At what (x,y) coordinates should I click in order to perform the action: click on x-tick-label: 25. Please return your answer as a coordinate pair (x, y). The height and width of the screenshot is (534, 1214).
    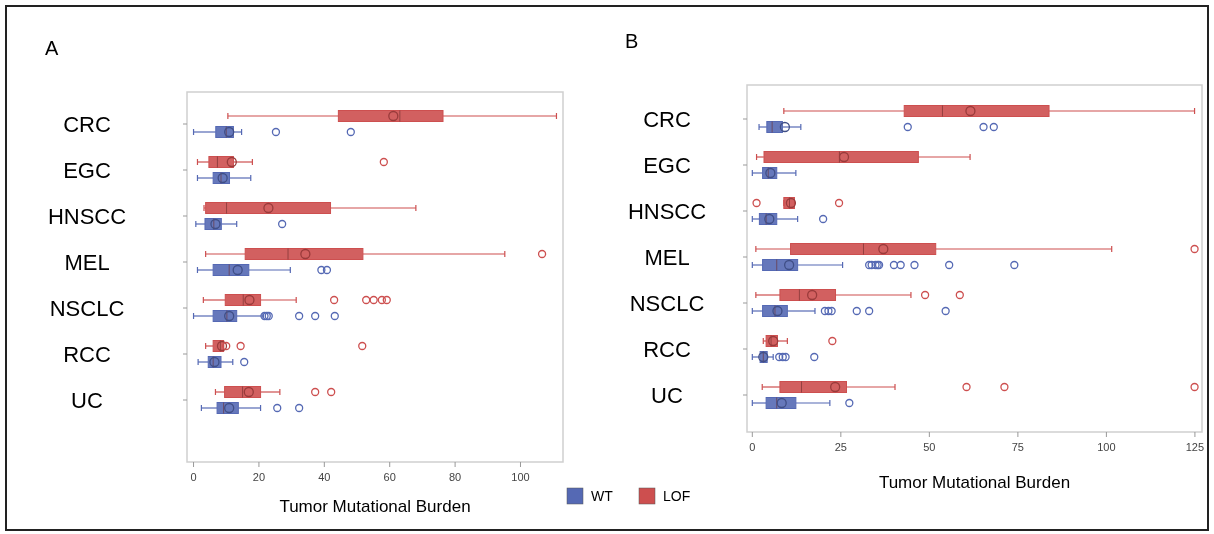
    Looking at the image, I should click on (840, 447).